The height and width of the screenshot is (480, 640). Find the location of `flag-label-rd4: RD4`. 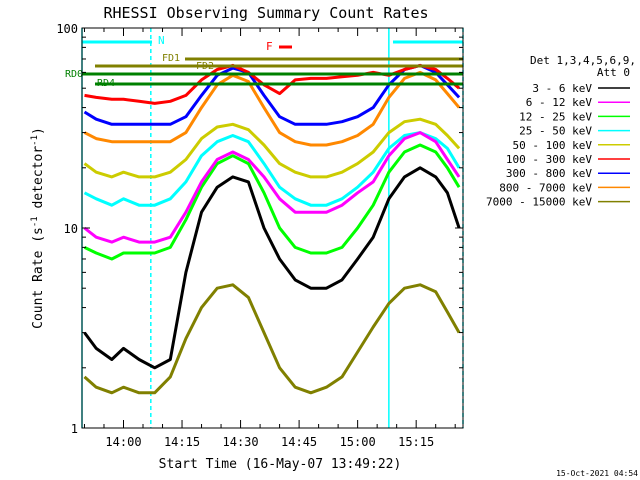

flag-label-rd4: RD4 is located at coordinates (106, 83).